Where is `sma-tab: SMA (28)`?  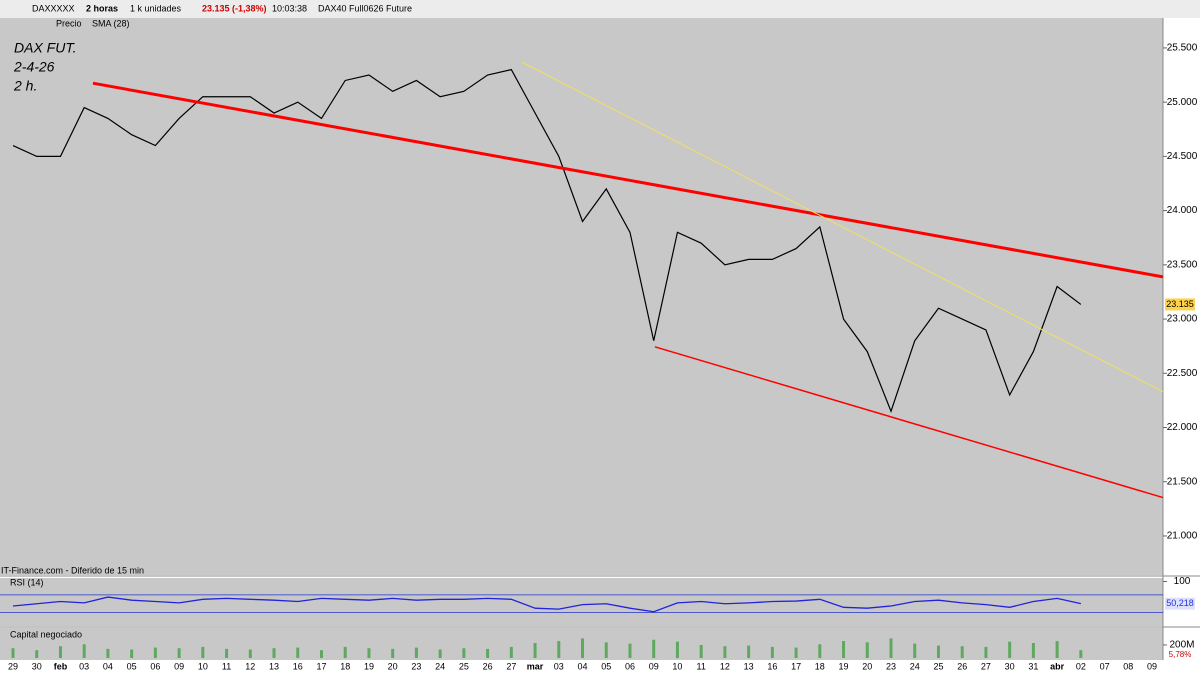
sma-tab: SMA (28) is located at coordinates (111, 23).